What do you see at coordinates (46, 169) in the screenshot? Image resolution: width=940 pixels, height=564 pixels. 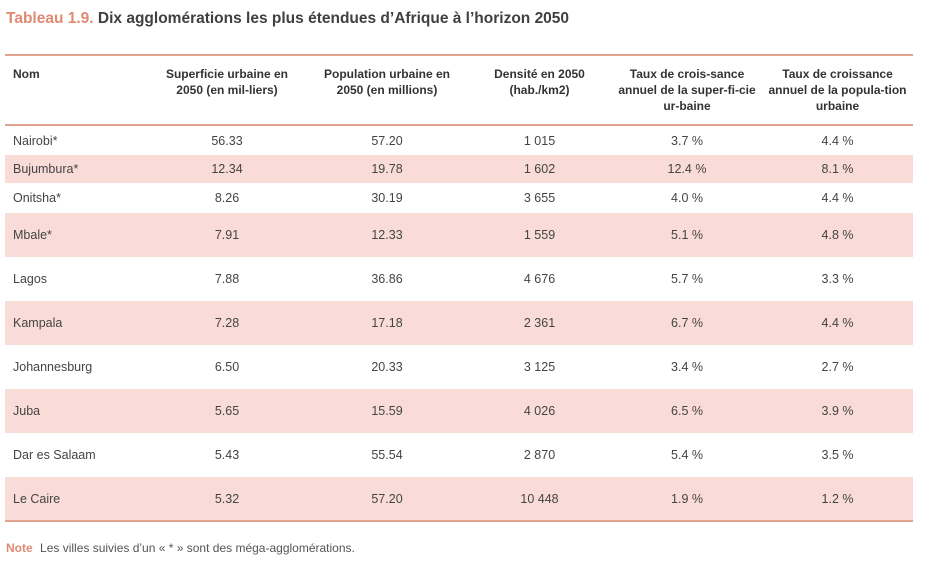 I see `city-name-cell: Bujumbura*` at bounding box center [46, 169].